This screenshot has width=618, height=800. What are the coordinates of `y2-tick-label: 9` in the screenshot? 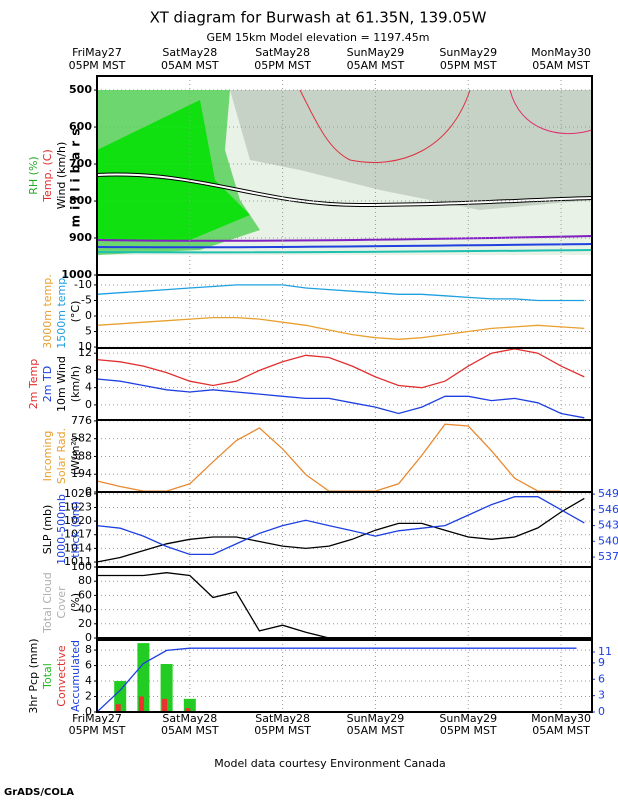 It's located at (601, 662).